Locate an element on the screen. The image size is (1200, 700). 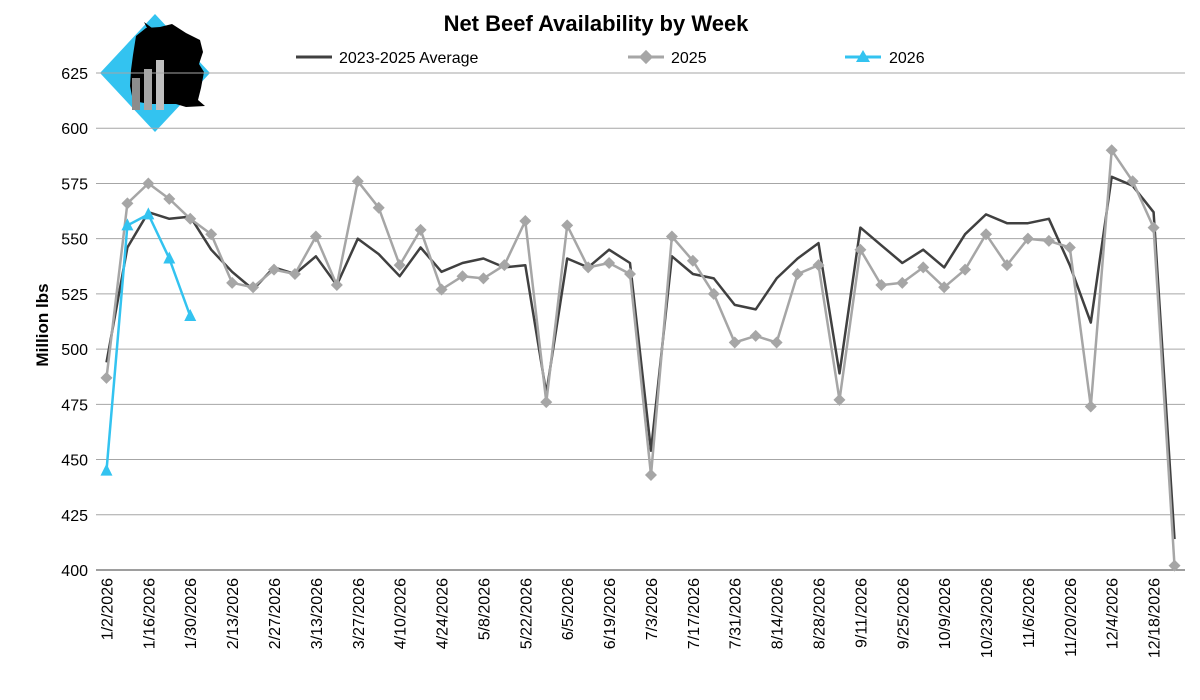
x-tick-label: 7/3/2026 is located at coordinates (652, 609).